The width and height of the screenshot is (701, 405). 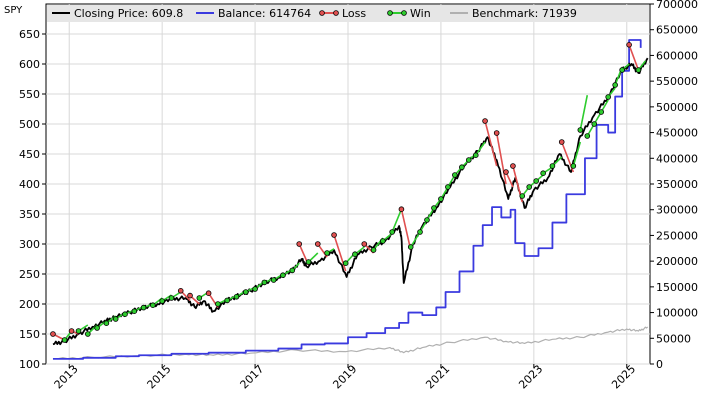 I want to click on legend-label-closing: Closing Price: 609.8, so click(x=128, y=13).